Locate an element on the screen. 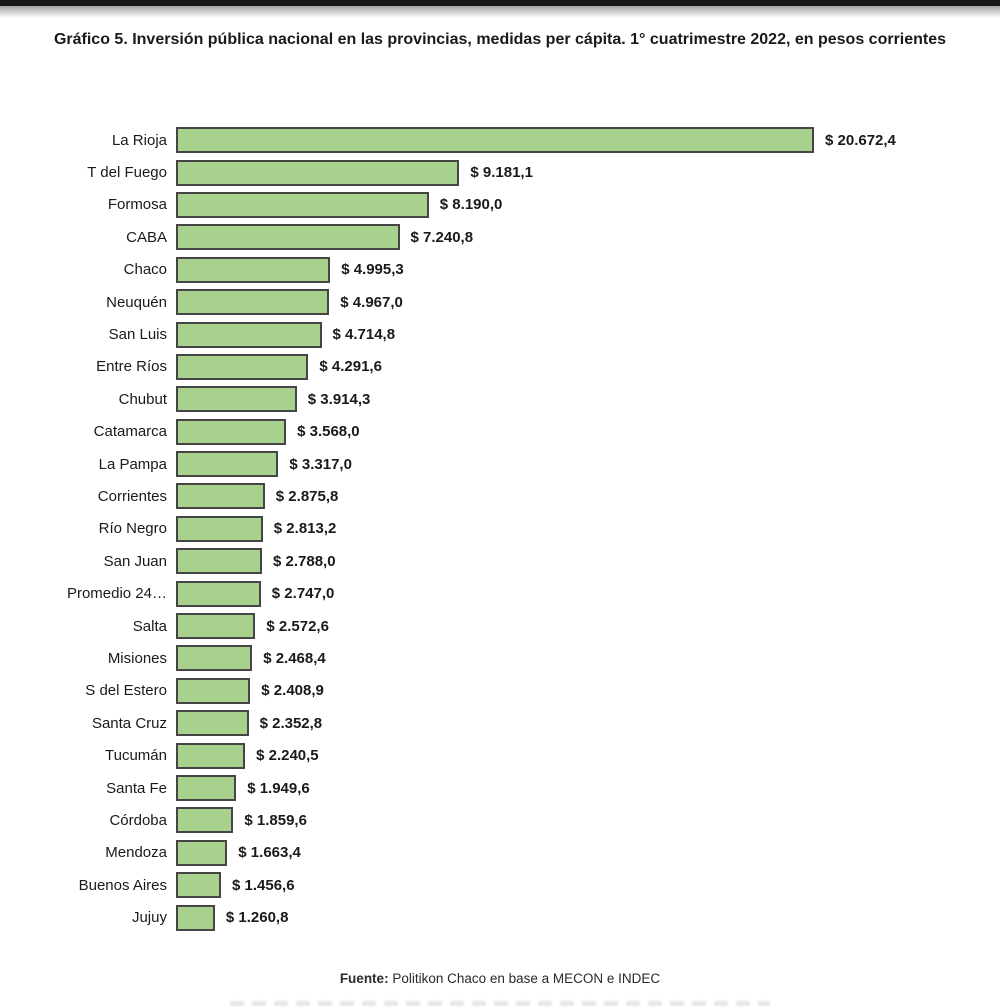  page-top-gradient is located at coordinates (500, 12).